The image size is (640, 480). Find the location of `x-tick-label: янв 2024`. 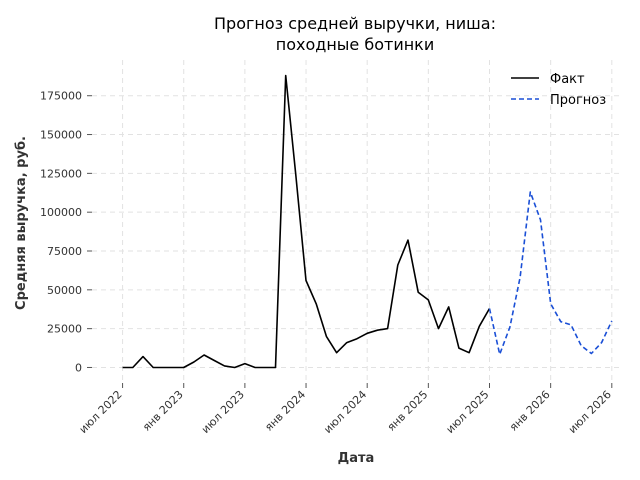

x-tick-label: янв 2024 is located at coordinates (285, 411).